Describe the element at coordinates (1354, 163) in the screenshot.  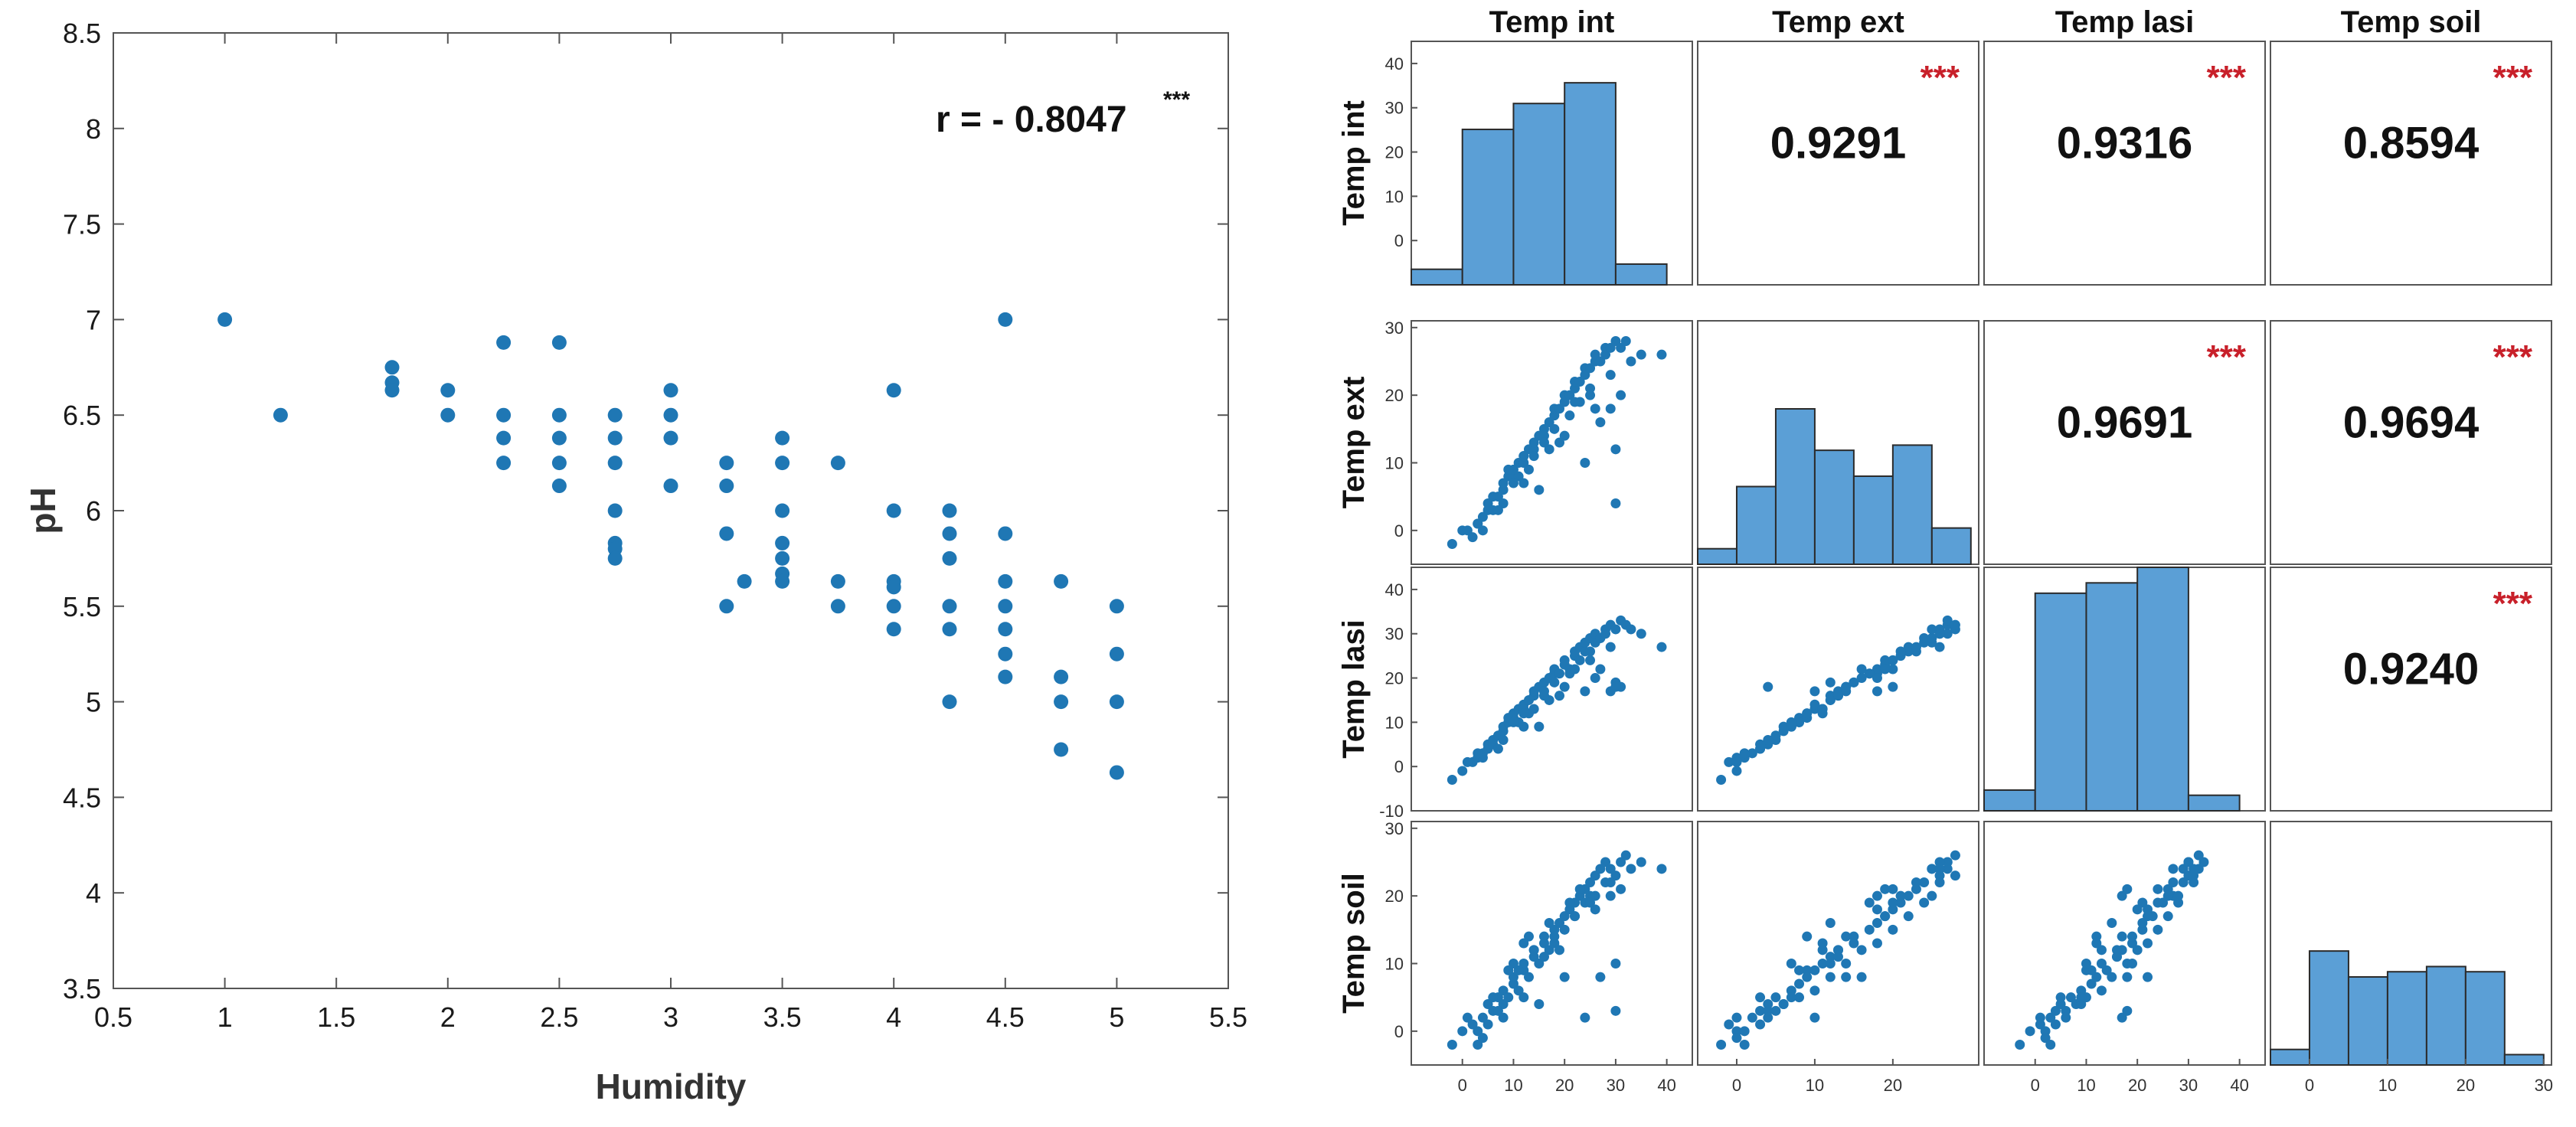
I see `row-header: Temp int` at that location.